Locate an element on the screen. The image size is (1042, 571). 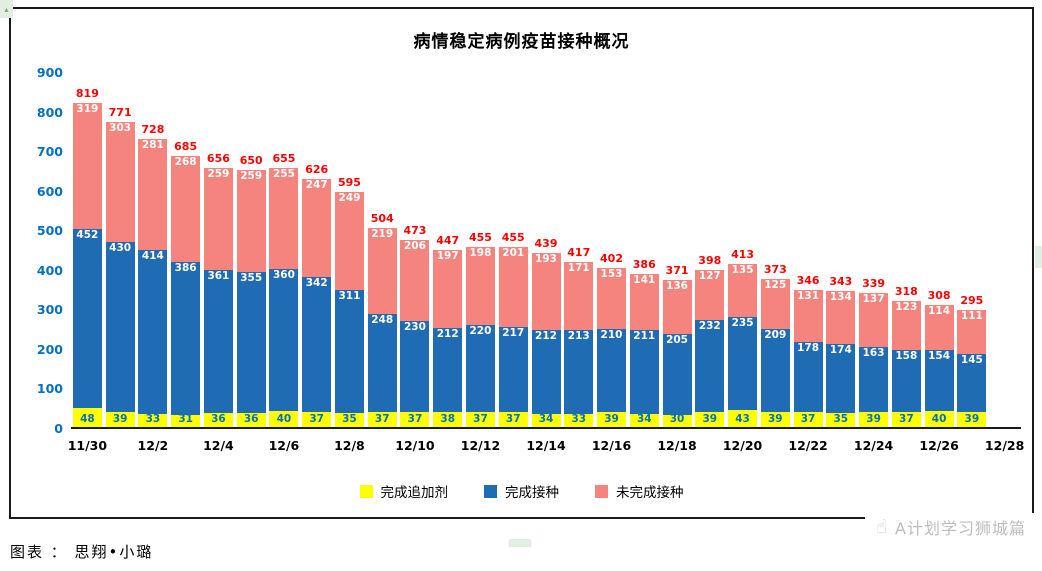
booster-value-label: 34 is located at coordinates (546, 419).